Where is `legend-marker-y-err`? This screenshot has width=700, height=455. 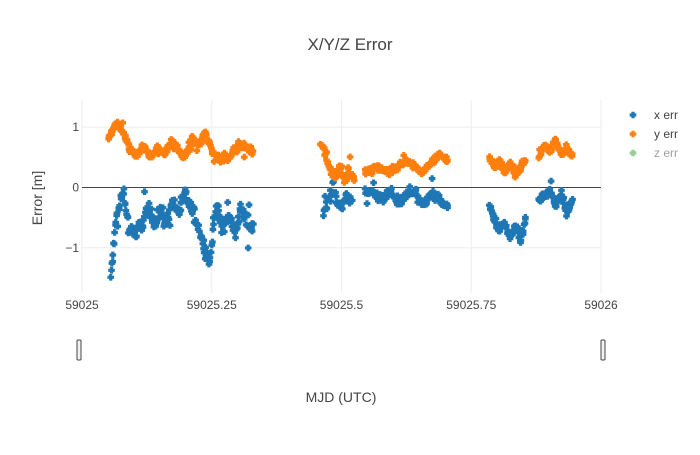 legend-marker-y-err is located at coordinates (633, 134).